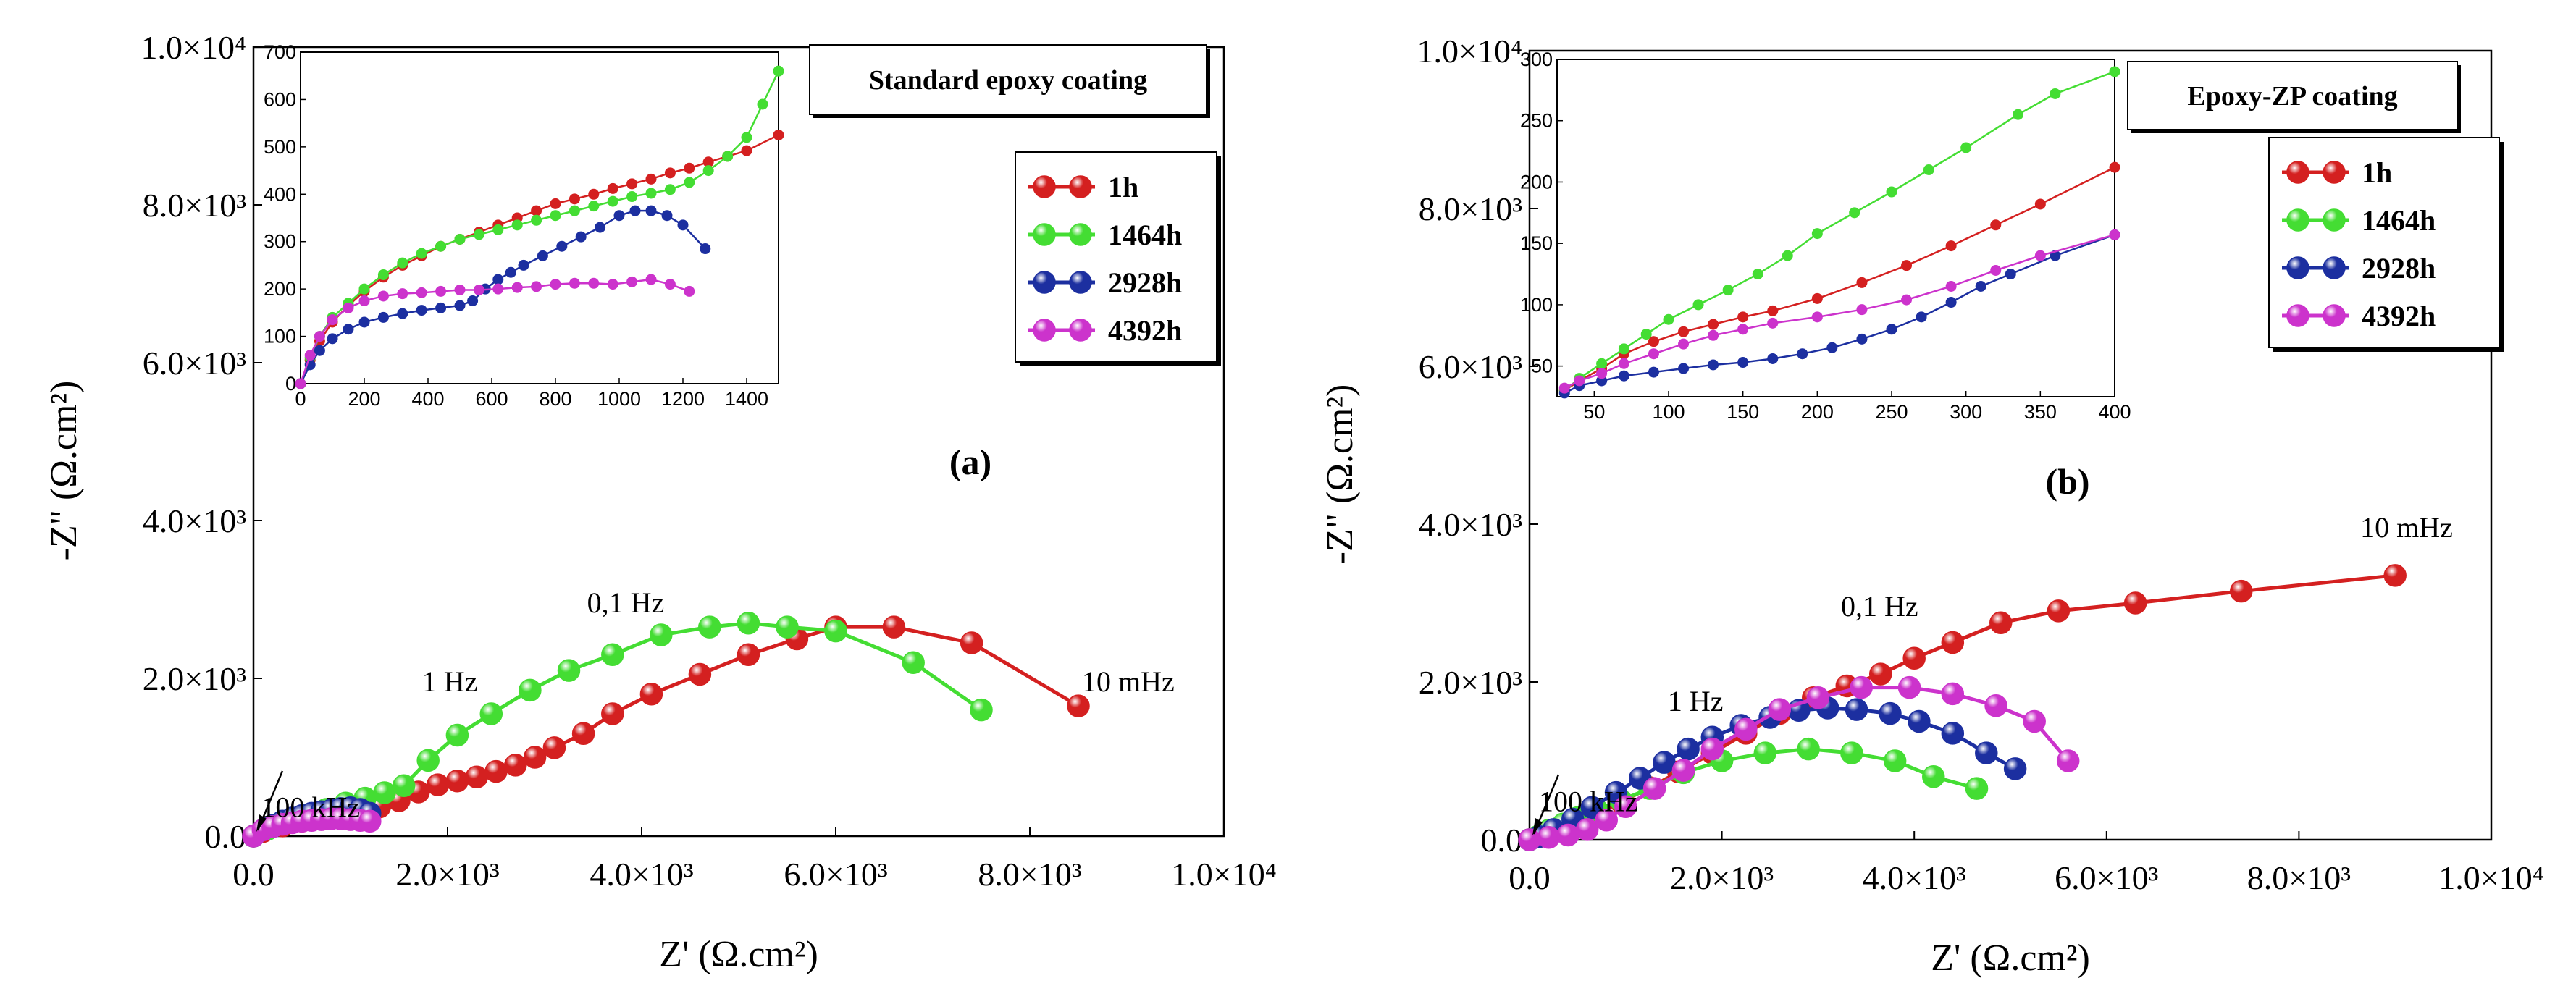  I want to click on chart-title: Standard epoxy coating, so click(1008, 80).